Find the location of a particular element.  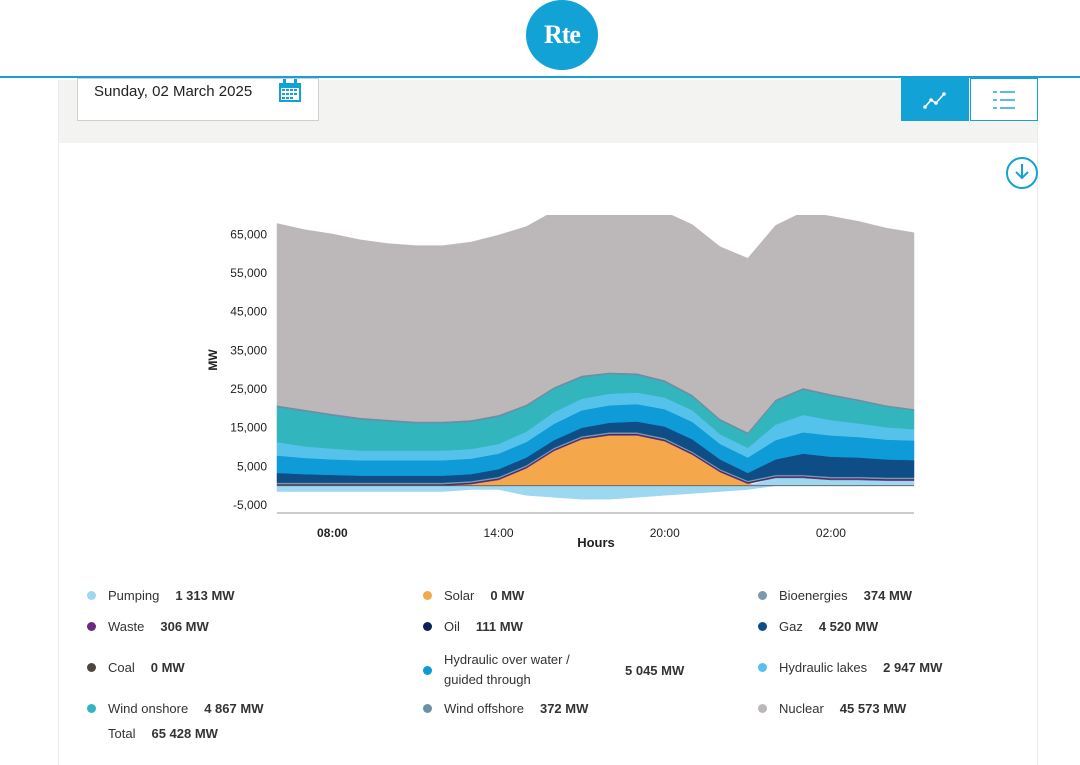

line-chart-icon is located at coordinates (934, 100).